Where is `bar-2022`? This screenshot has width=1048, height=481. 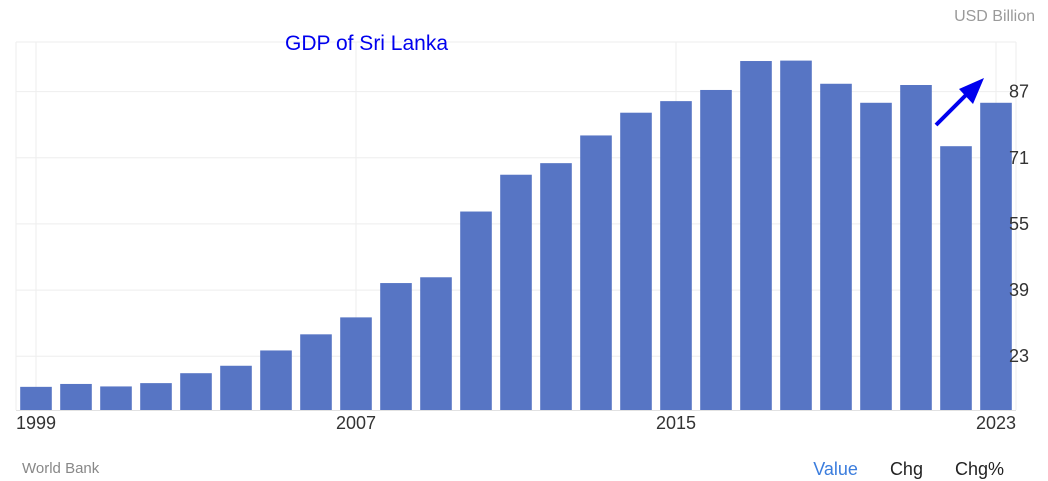 bar-2022 is located at coordinates (956, 278).